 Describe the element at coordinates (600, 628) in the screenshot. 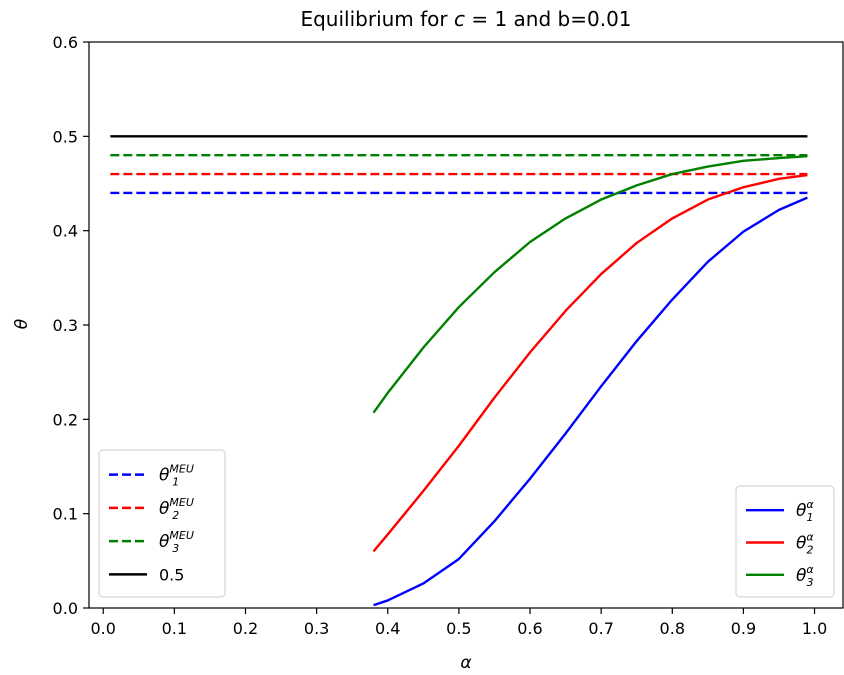

I see `x-tick-label: 0.7` at that location.